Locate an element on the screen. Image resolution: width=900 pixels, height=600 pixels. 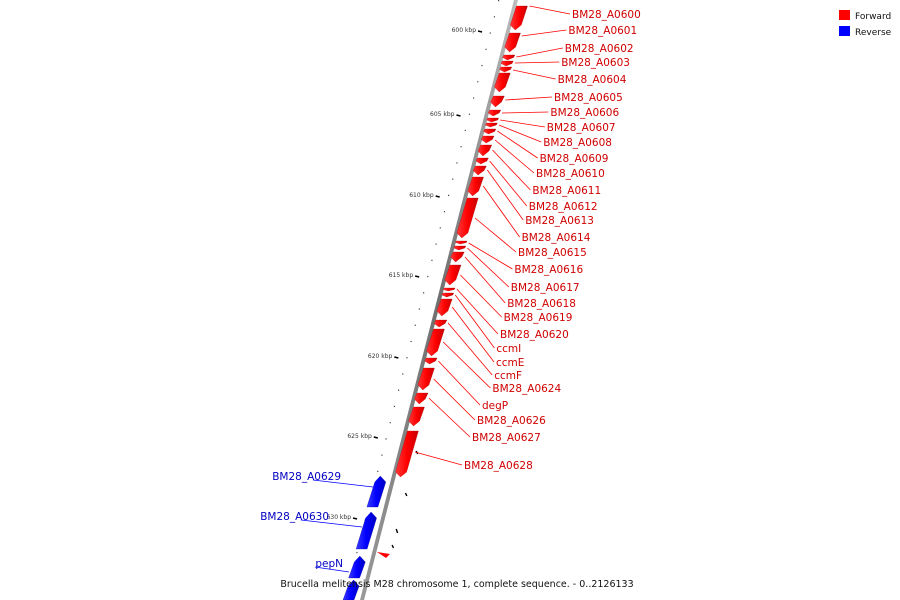
forward-gene-label: BM28_A0605 is located at coordinates (588, 98).